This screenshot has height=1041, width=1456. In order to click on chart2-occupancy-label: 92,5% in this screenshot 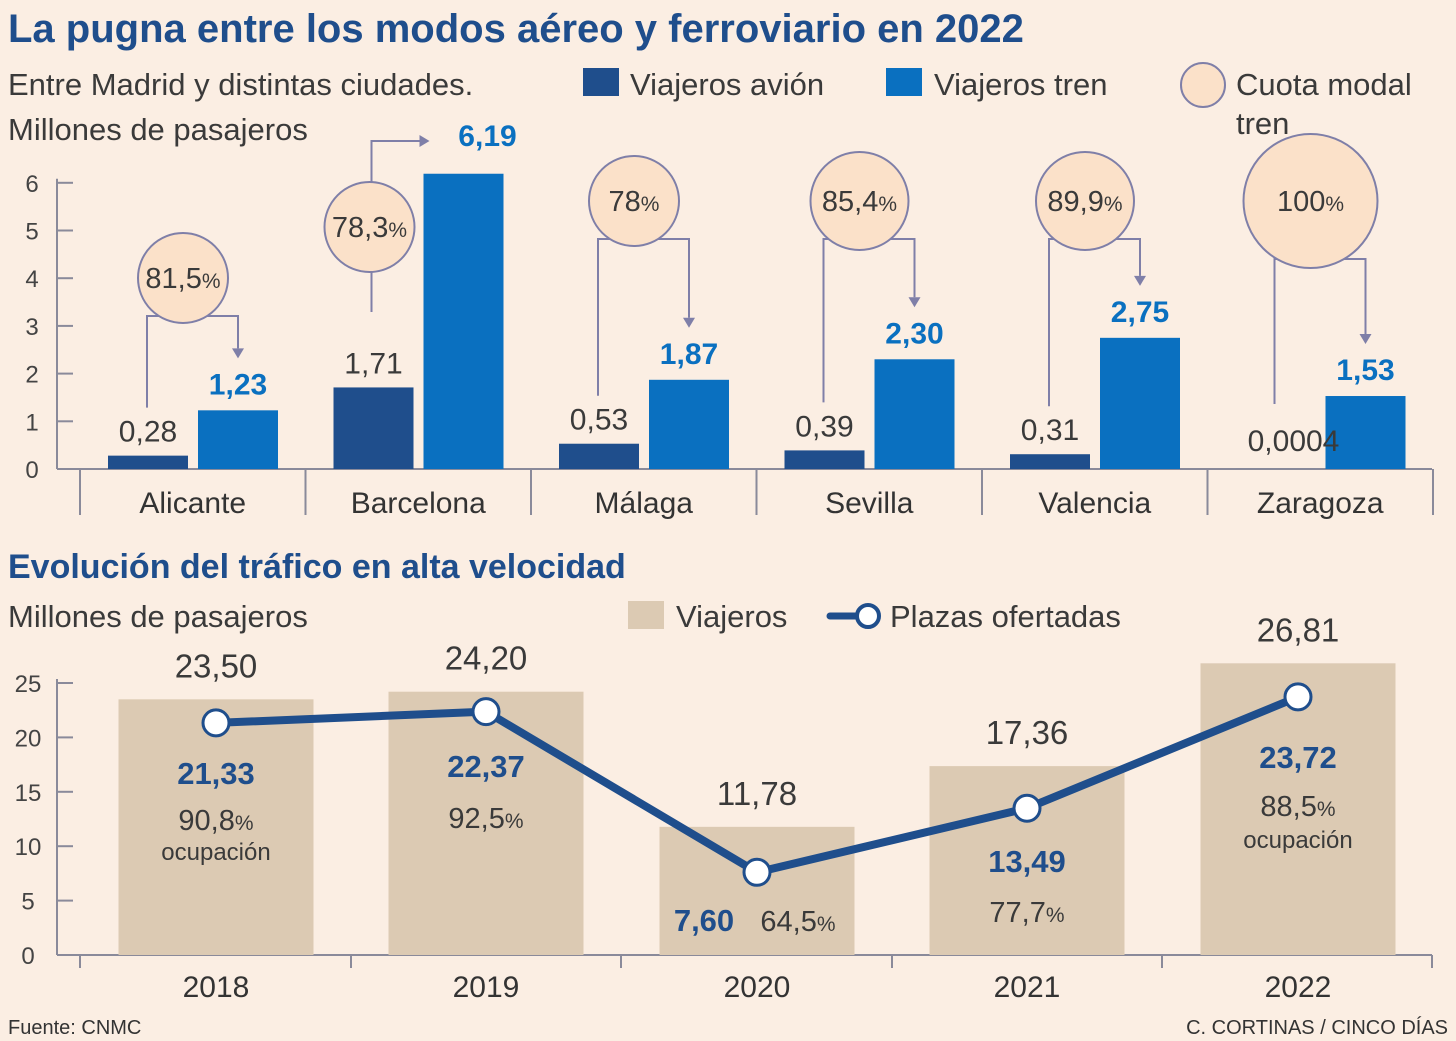, I will do `click(485, 819)`.